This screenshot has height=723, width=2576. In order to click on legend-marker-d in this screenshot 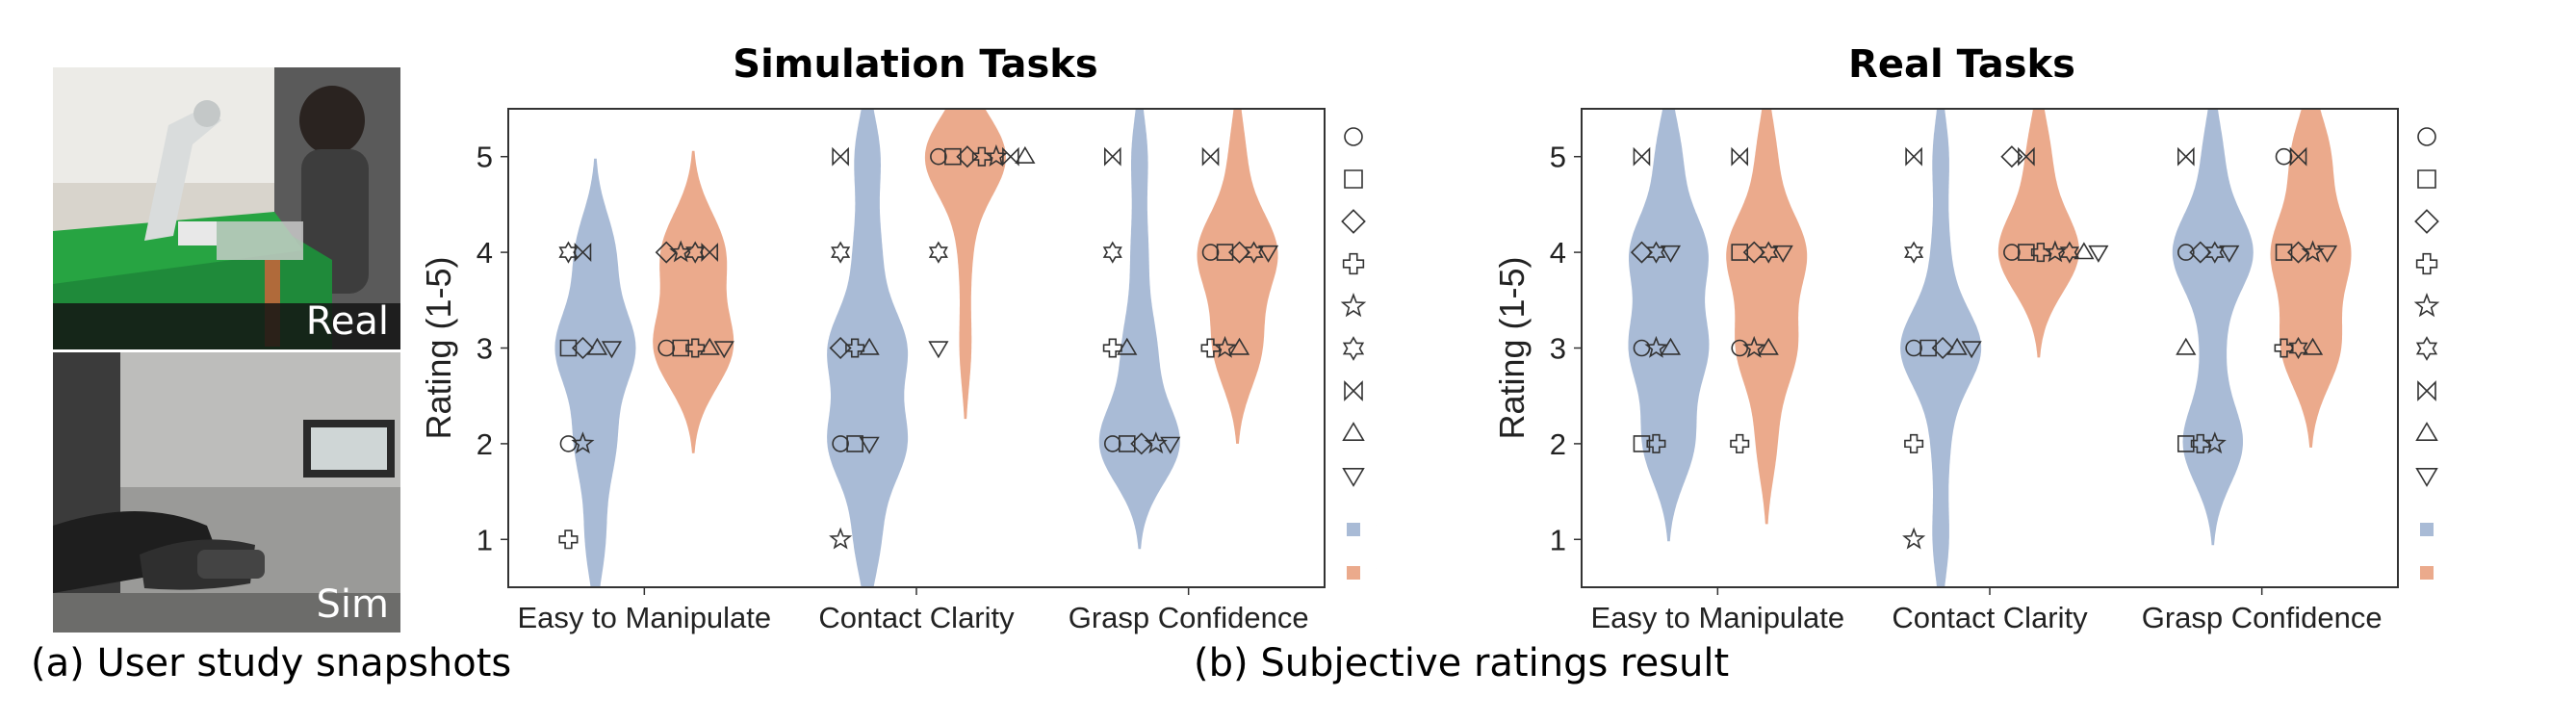, I will do `click(2427, 264)`.